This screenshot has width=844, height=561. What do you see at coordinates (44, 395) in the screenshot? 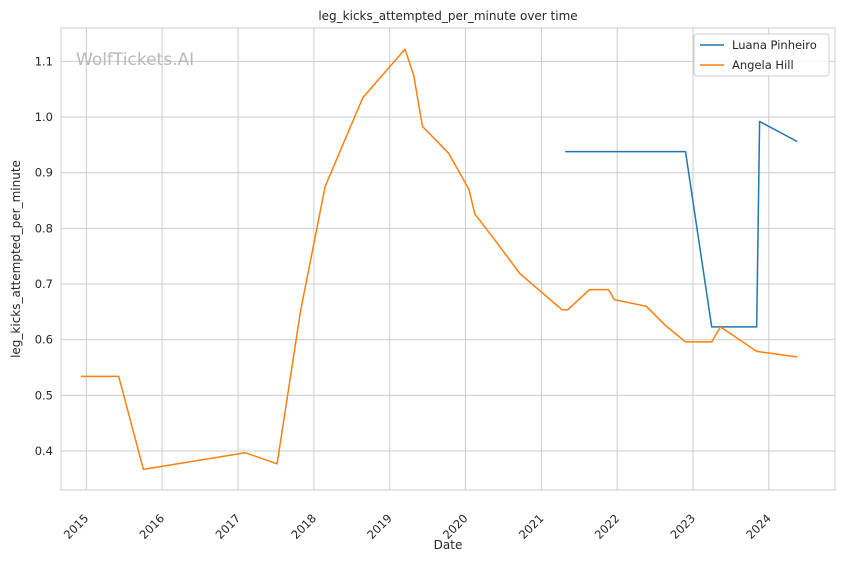
I see `y-tick-label: 0.5` at bounding box center [44, 395].